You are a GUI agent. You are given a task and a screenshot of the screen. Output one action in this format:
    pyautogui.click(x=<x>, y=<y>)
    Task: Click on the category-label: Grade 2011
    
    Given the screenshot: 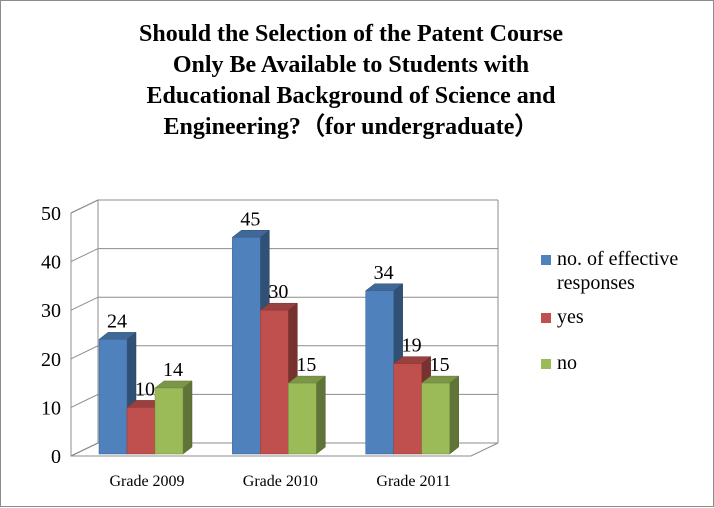 What is the action you would take?
    pyautogui.click(x=413, y=481)
    